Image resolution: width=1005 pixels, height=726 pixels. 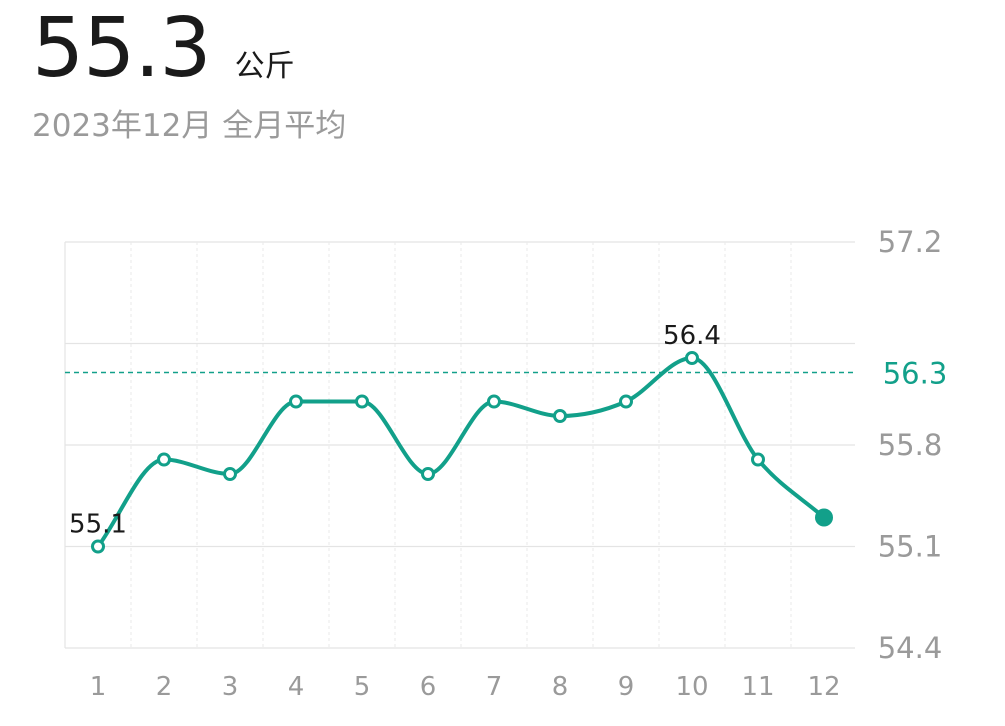 What do you see at coordinates (98, 687) in the screenshot?
I see `x-tick-label: 1` at bounding box center [98, 687].